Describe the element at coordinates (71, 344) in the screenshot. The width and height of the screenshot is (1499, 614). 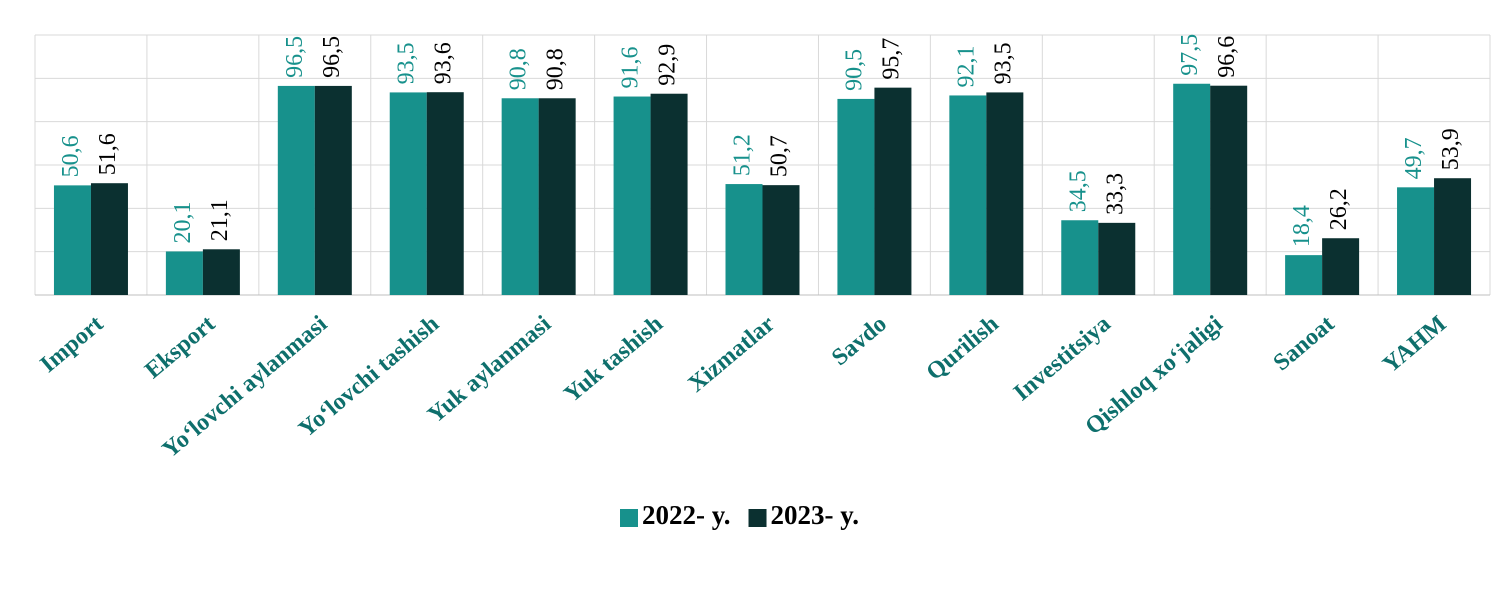
I see `x-tick-label: Import` at that location.